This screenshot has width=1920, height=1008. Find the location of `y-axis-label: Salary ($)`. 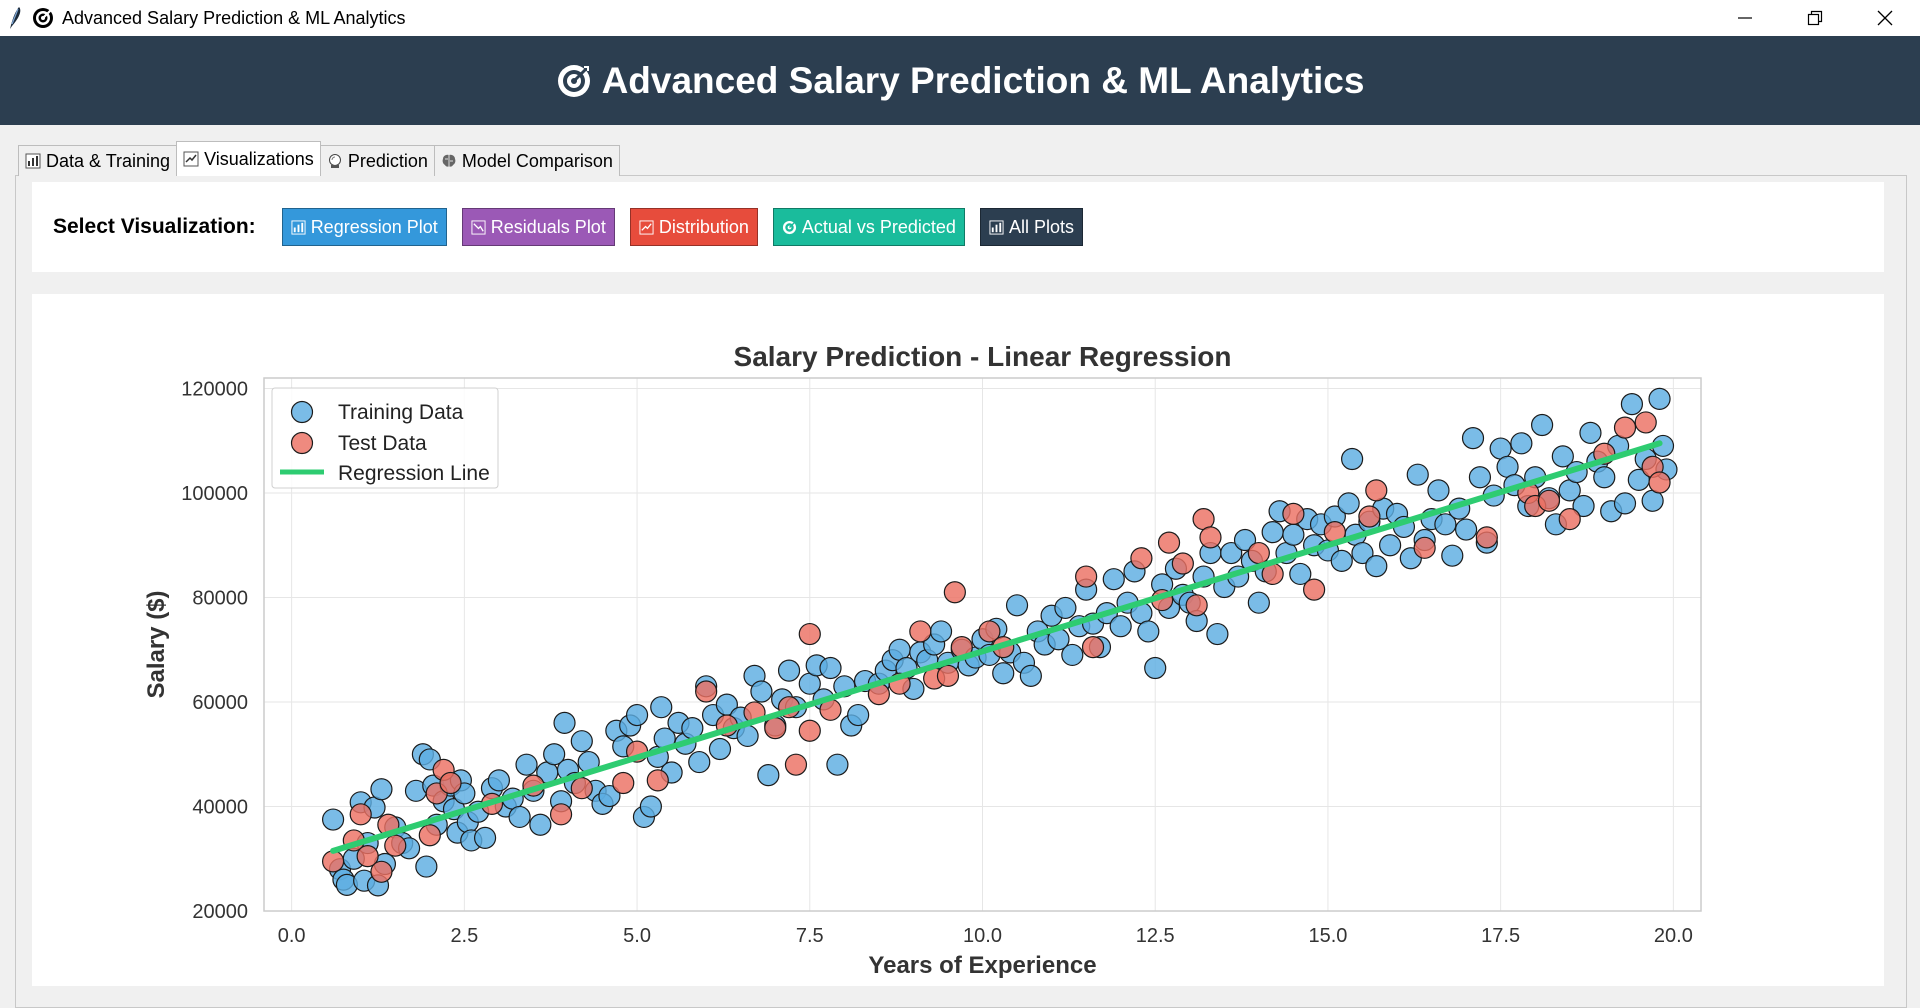

y-axis-label: Salary ($) is located at coordinates (156, 644).